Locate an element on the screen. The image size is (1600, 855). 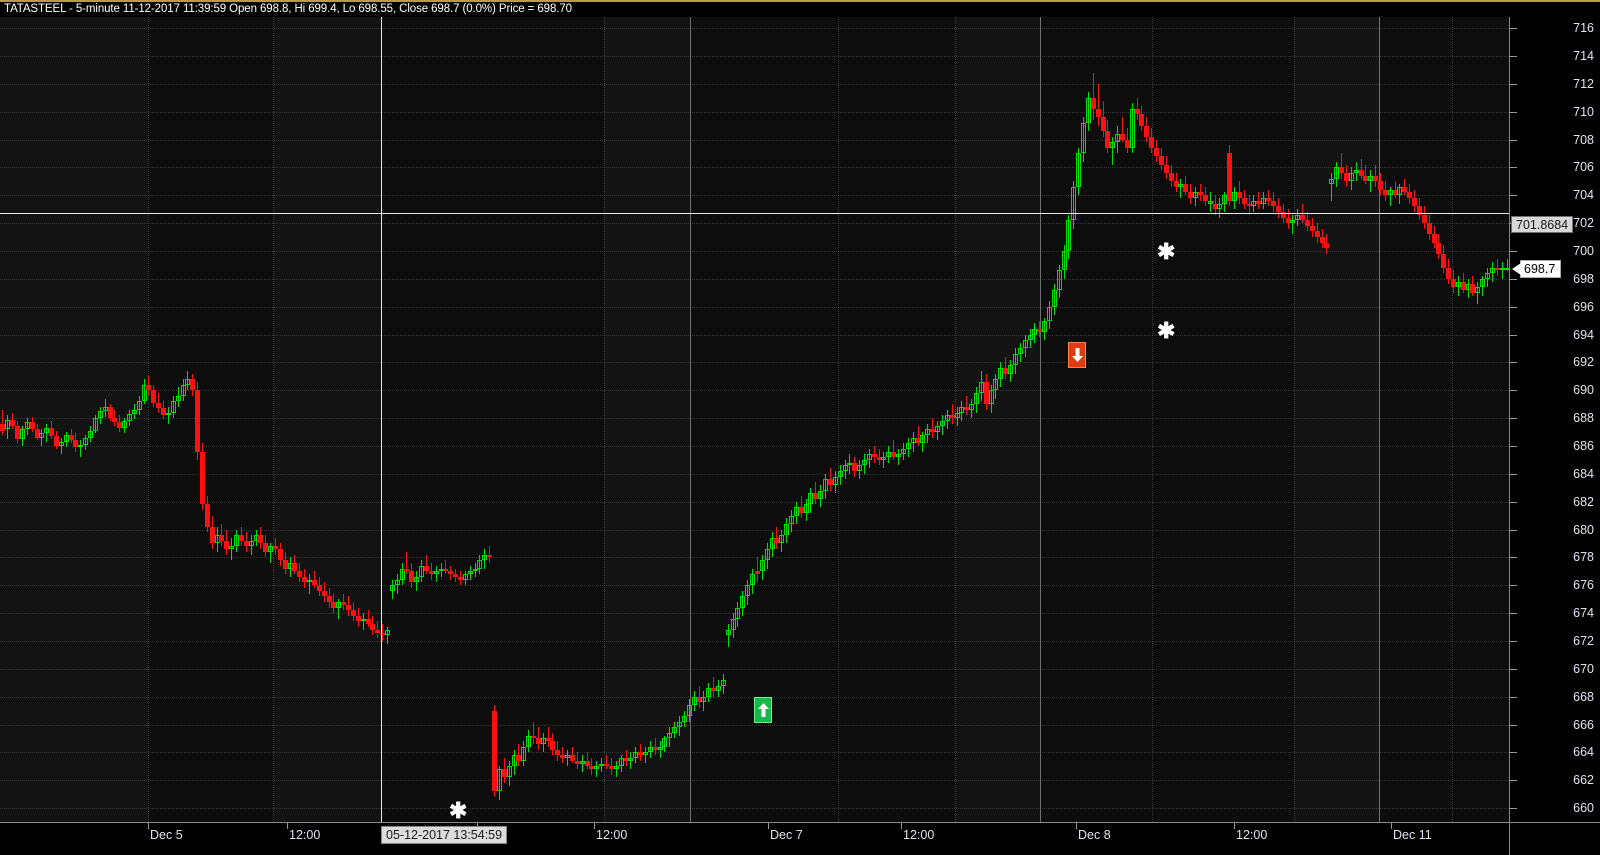
signal-star-2: ✱ is located at coordinates (1166, 330).